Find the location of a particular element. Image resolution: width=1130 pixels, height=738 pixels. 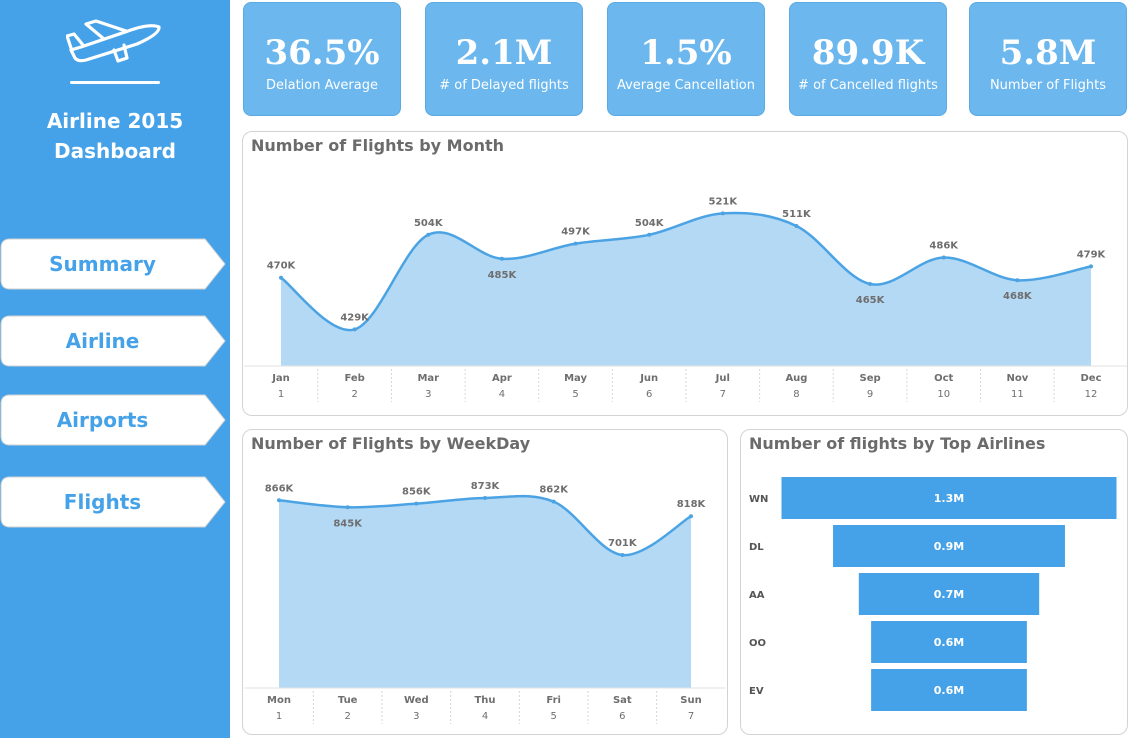

dashboard-title-line2: Dashboard is located at coordinates (115, 151).